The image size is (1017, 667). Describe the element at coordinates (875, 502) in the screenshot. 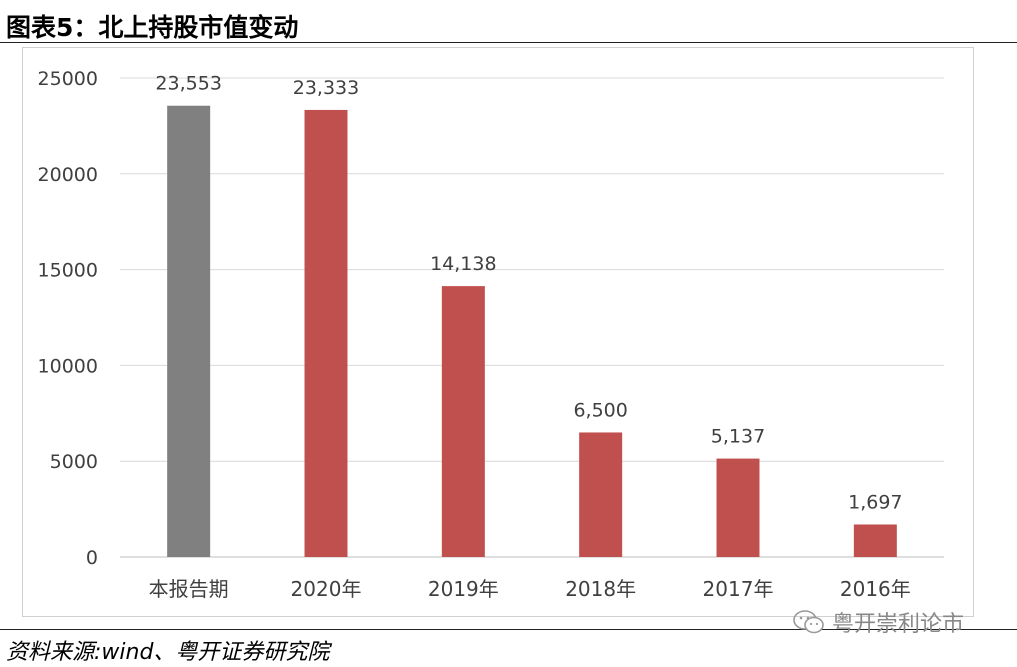

I see `data-label: 1,697` at that location.